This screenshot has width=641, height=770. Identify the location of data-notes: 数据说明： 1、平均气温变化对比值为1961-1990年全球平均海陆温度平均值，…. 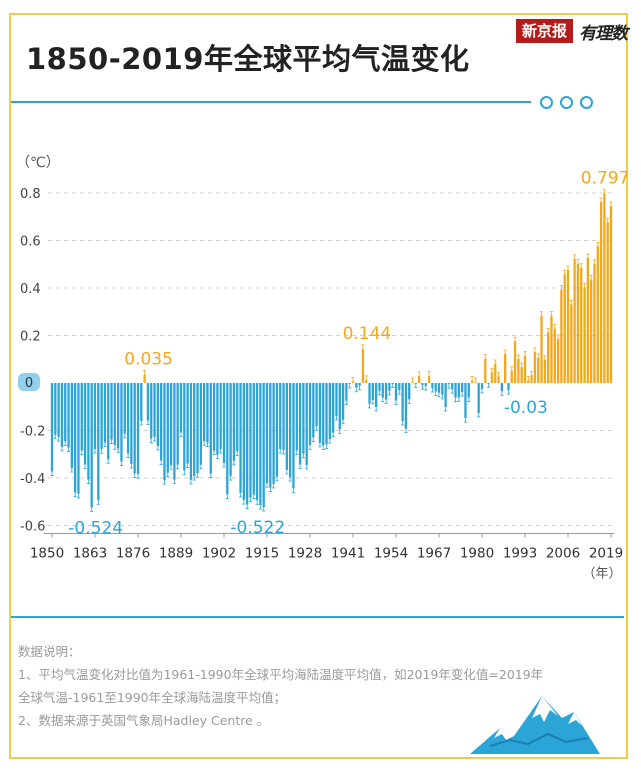
(320, 686).